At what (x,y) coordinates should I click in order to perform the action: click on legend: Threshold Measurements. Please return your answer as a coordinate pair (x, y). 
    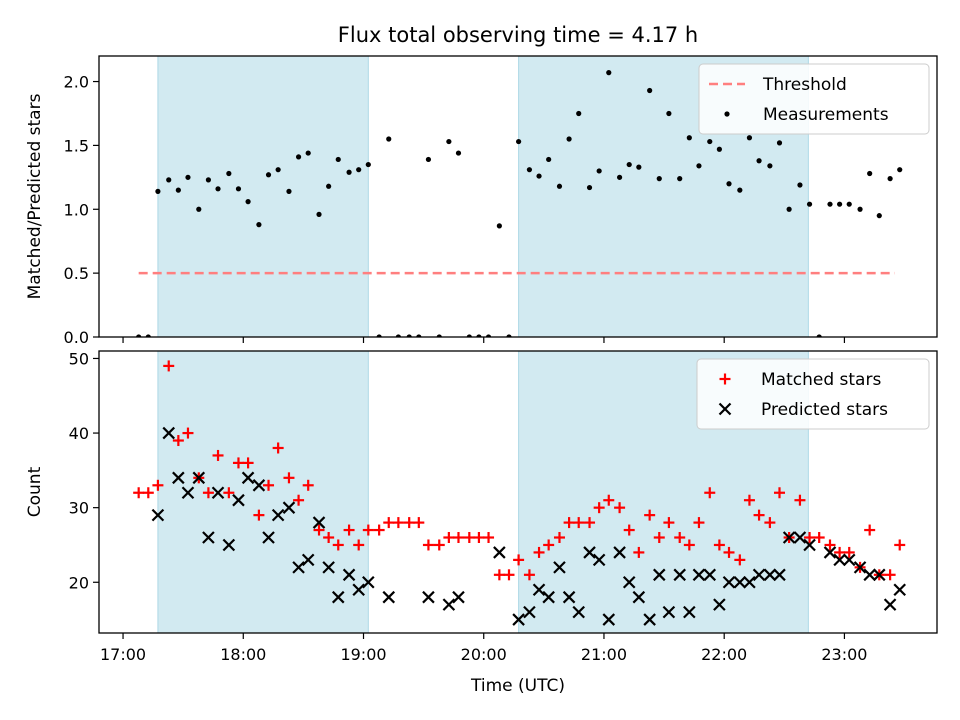
    Looking at the image, I should click on (814, 99).